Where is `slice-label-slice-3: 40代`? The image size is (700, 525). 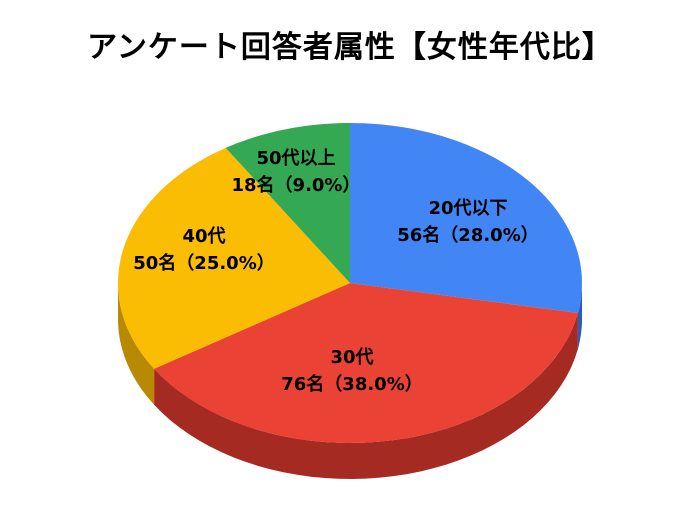
slice-label-slice-3: 40代 is located at coordinates (203, 236).